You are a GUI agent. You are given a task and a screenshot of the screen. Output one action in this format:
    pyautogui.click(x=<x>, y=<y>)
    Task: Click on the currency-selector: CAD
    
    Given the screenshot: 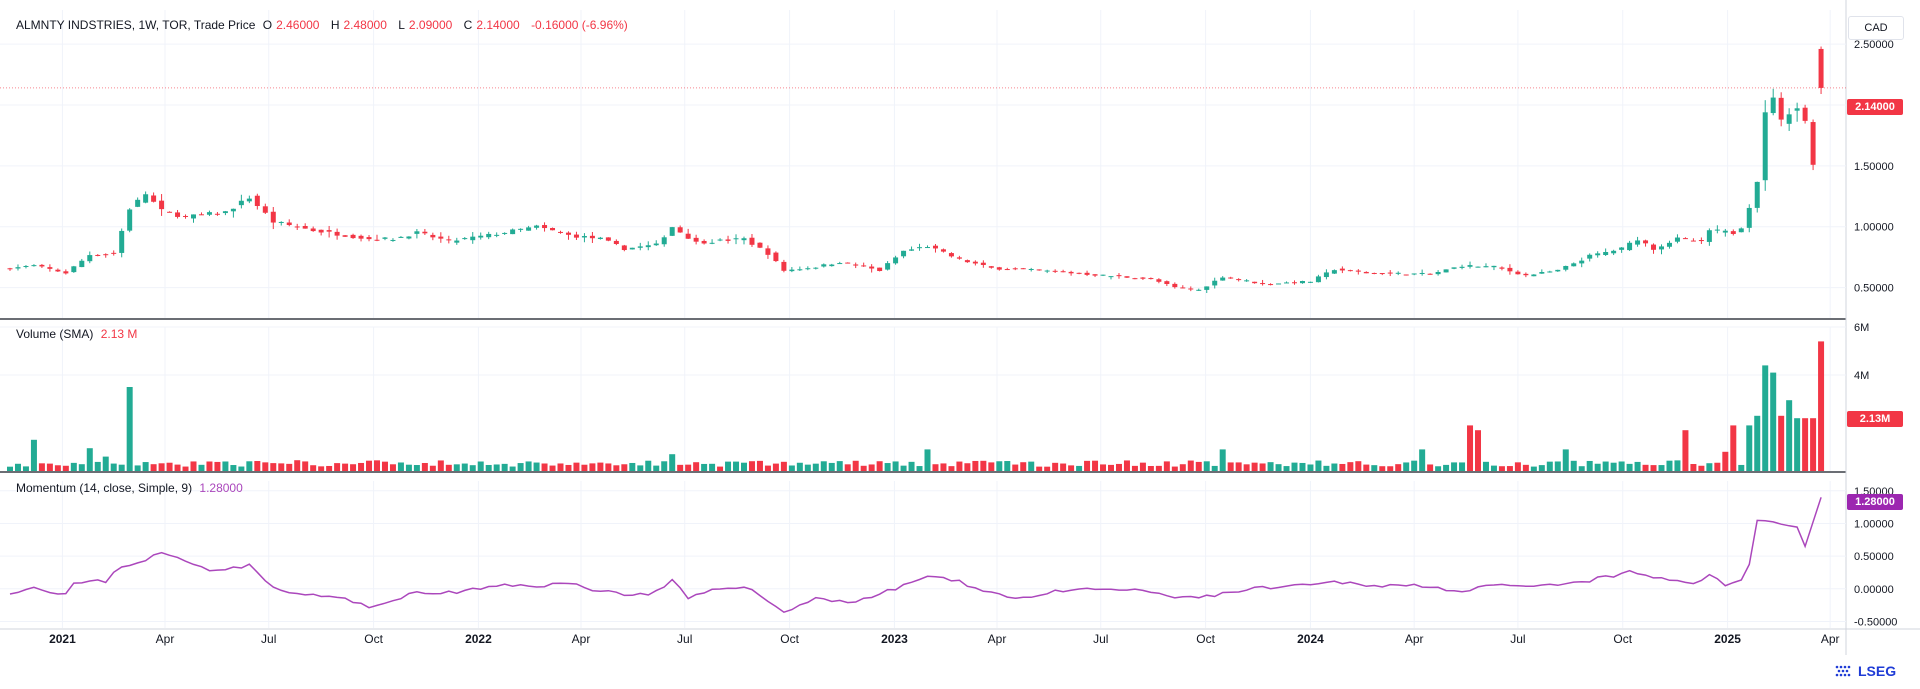 What is the action you would take?
    pyautogui.click(x=1876, y=28)
    